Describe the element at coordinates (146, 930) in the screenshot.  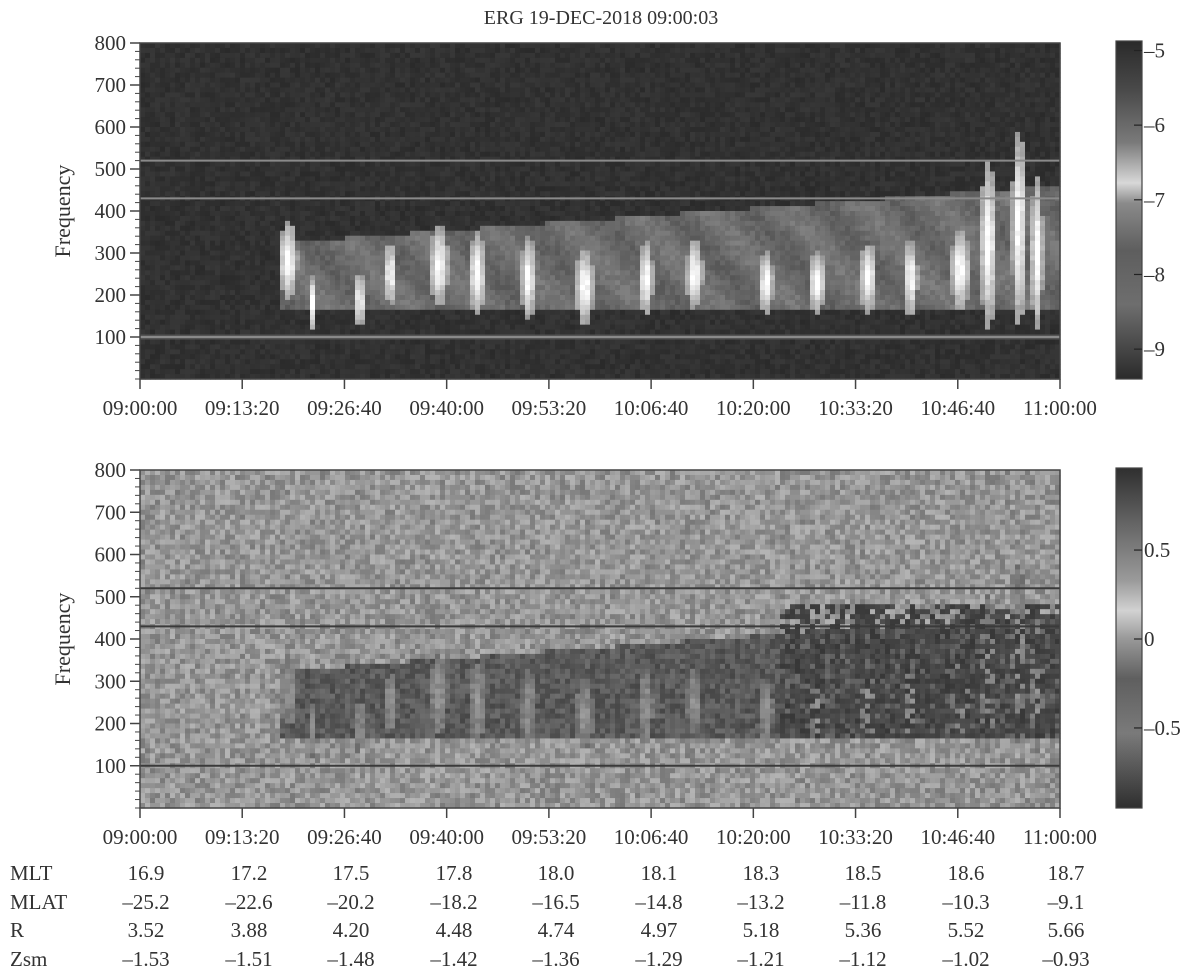
I see `ephemeris-value: 3.52` at that location.